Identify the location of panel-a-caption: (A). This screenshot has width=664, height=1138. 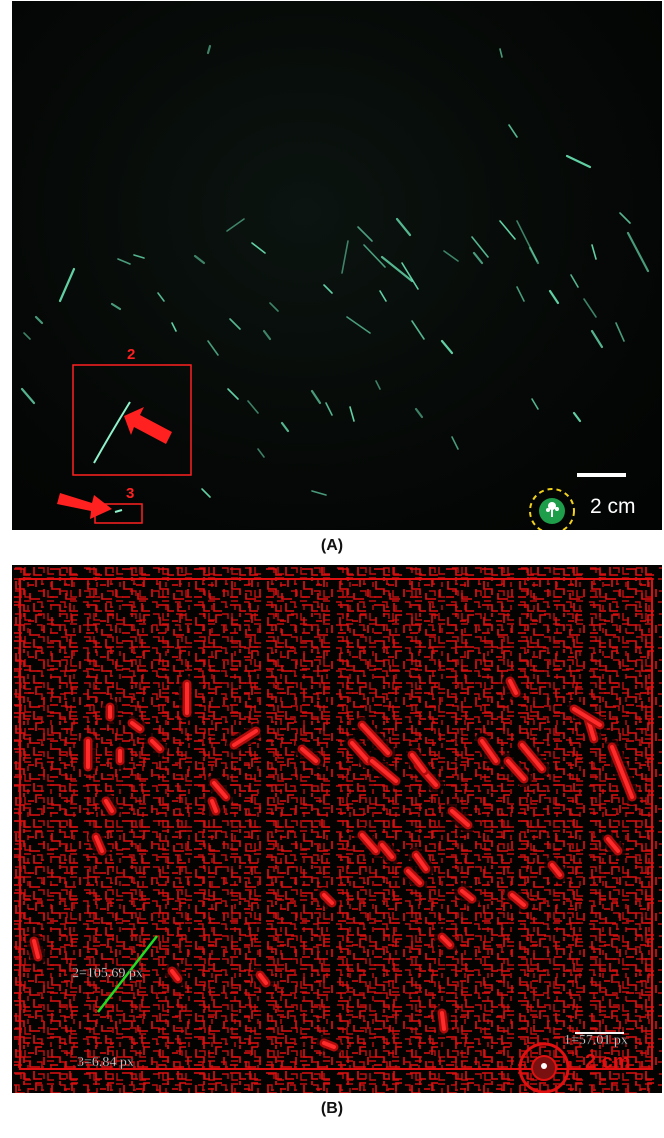
(332, 545).